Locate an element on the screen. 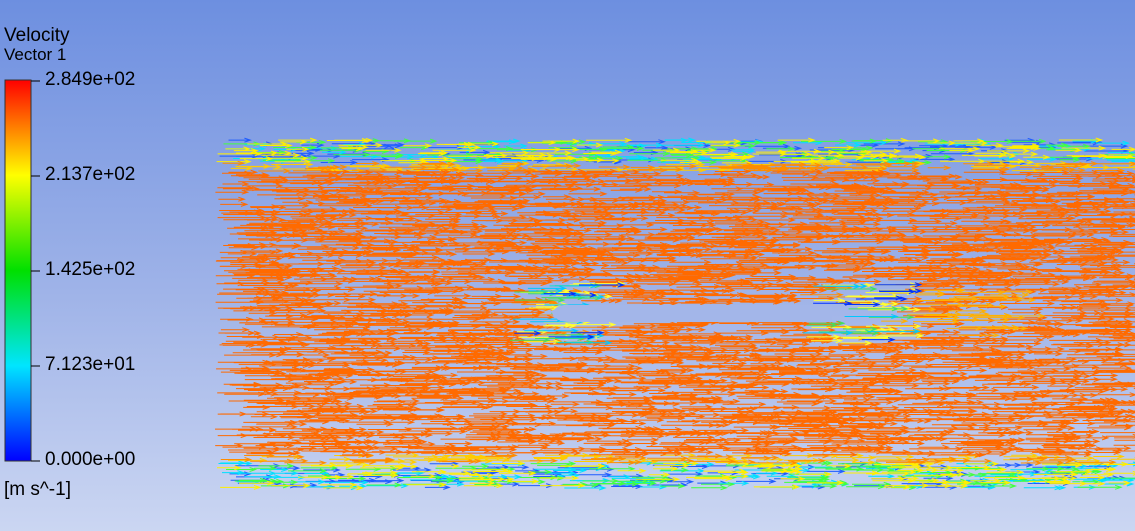  color-bar is located at coordinates (18, 270).